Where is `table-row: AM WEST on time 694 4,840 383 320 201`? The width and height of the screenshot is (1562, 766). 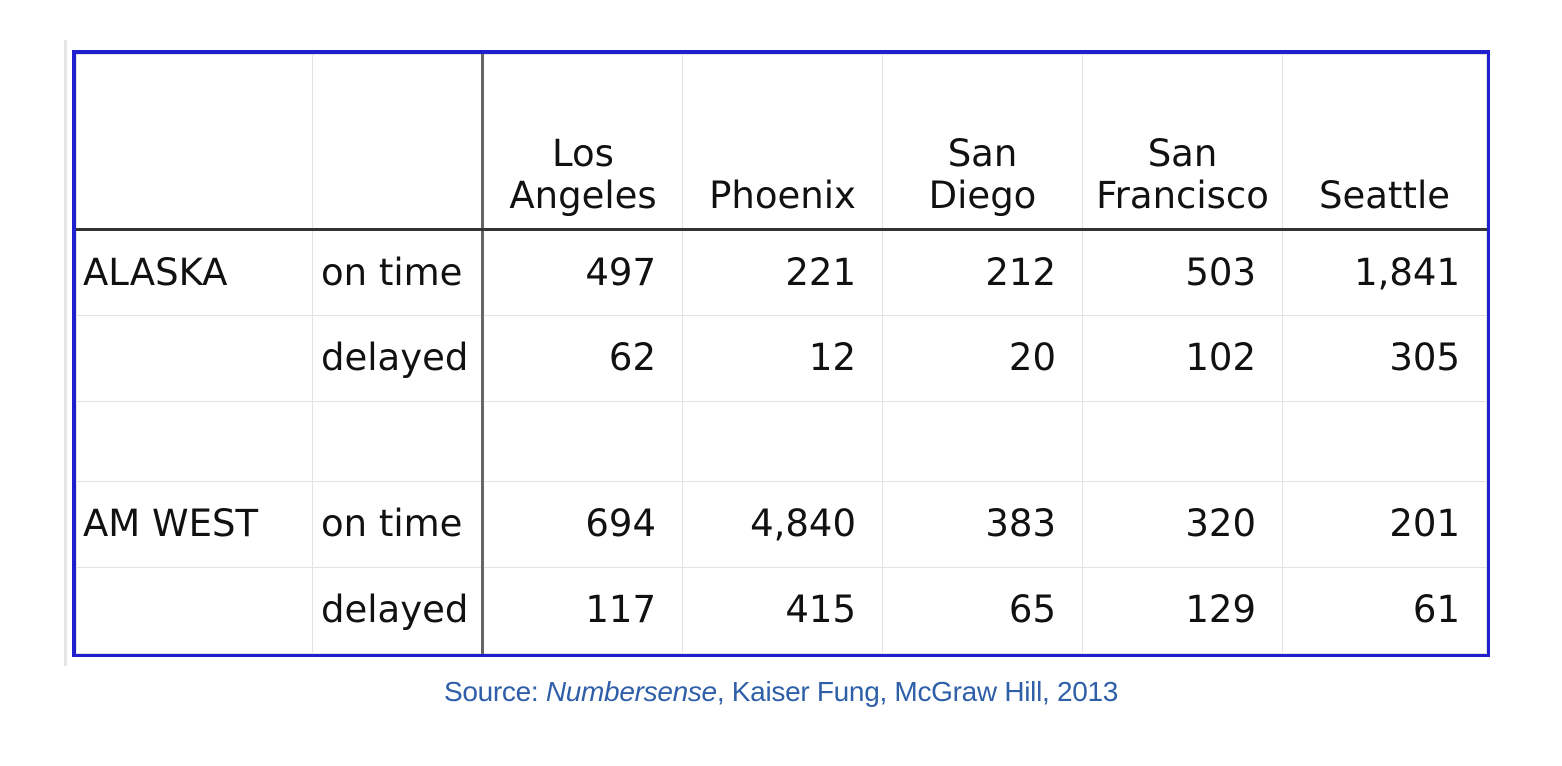 table-row: AM WEST on time 694 4,840 383 320 201 is located at coordinates (781, 524).